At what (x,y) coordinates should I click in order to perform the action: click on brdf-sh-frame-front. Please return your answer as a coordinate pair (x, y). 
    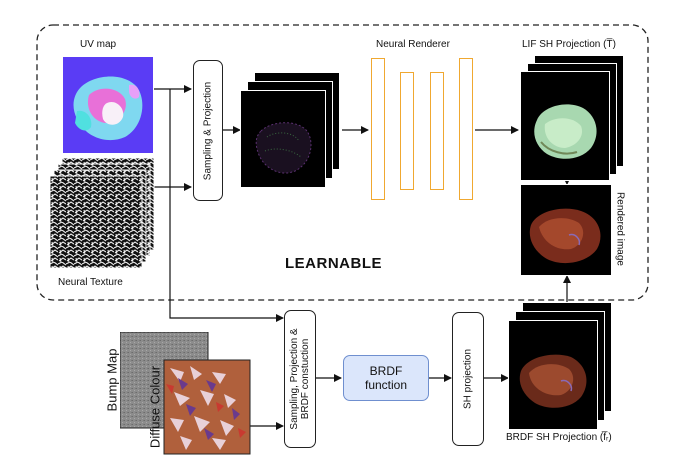
    Looking at the image, I should click on (553, 375).